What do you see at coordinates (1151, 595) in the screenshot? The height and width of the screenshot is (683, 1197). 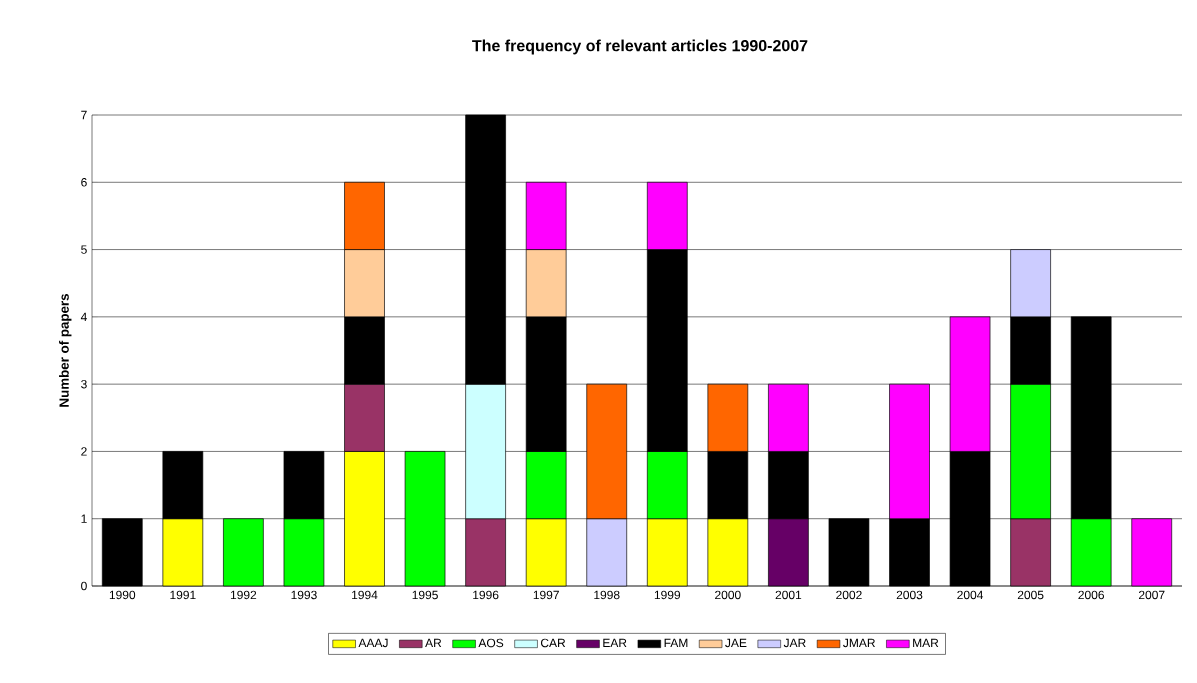 I see `x-tick-label: 2007` at bounding box center [1151, 595].